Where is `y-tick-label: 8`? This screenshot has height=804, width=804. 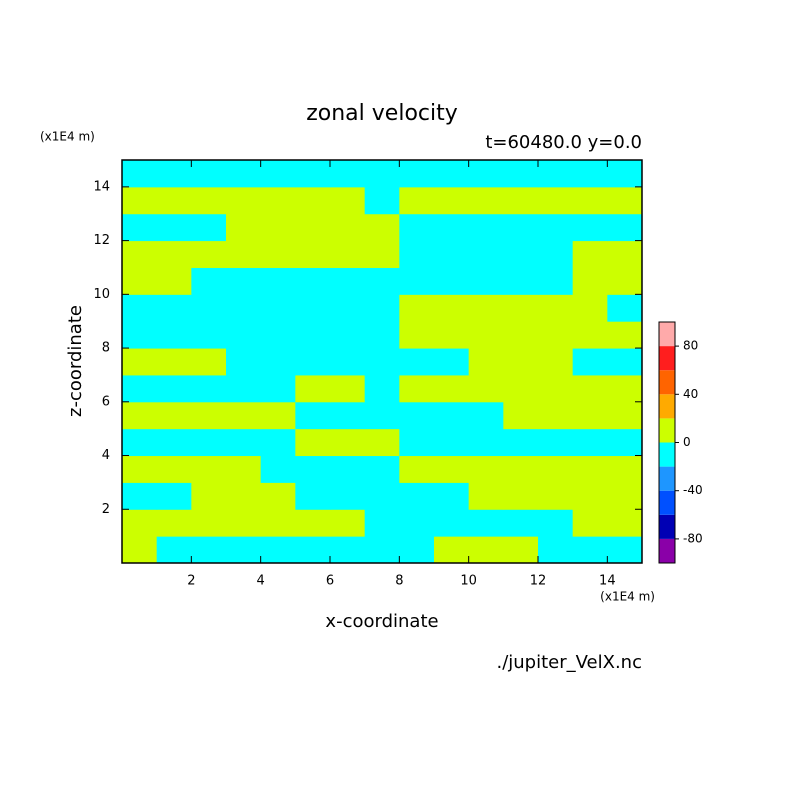
y-tick-label: 8 is located at coordinates (106, 348).